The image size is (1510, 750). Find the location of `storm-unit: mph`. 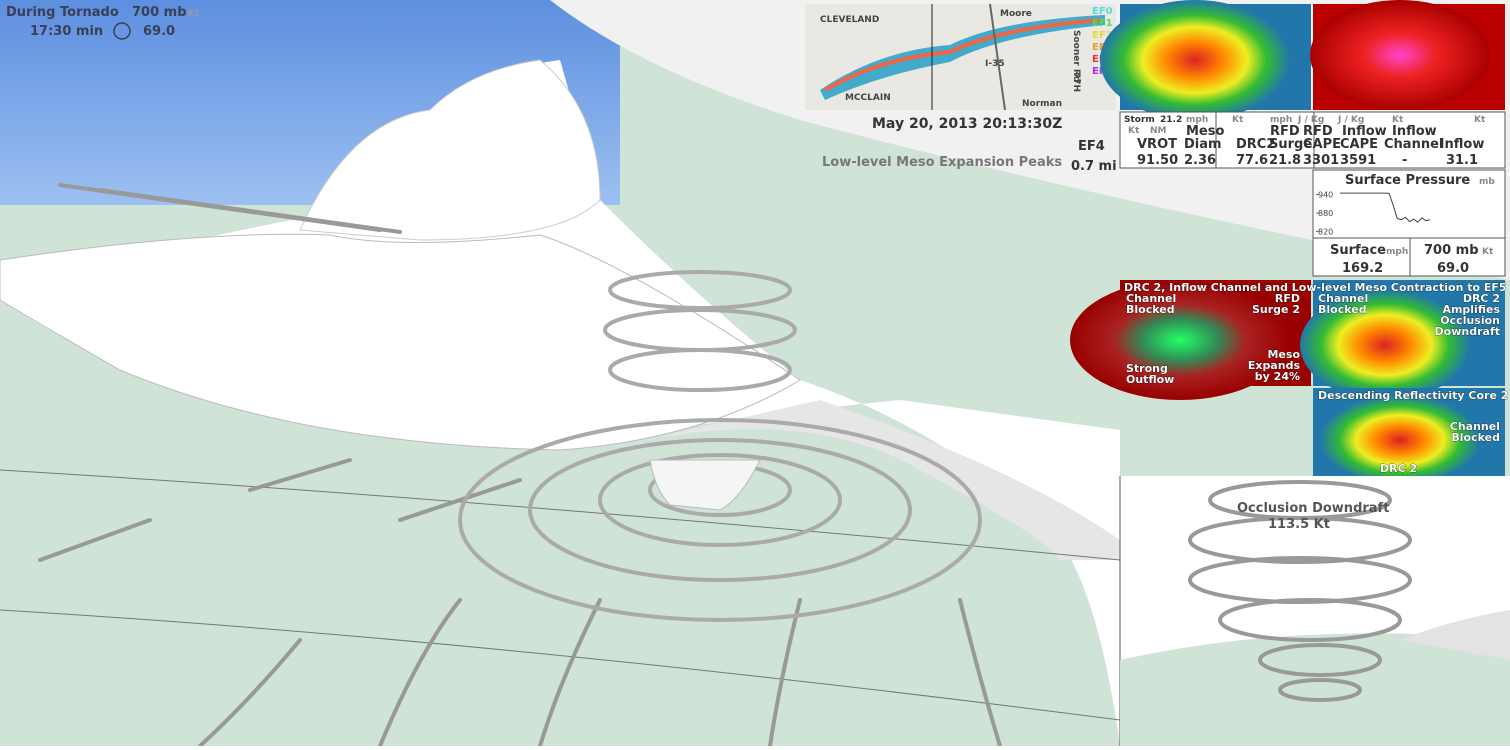

storm-unit: mph is located at coordinates (1197, 120).